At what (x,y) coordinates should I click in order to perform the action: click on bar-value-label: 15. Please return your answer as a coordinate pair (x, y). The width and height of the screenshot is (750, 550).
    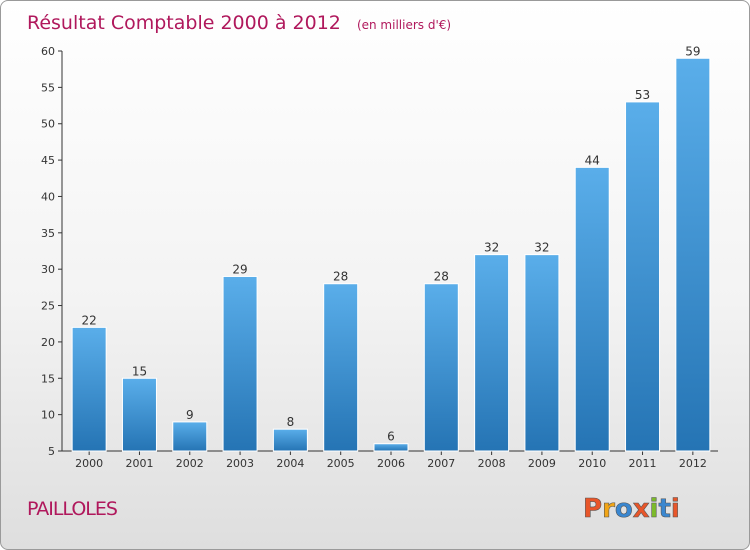
    Looking at the image, I should click on (139, 371).